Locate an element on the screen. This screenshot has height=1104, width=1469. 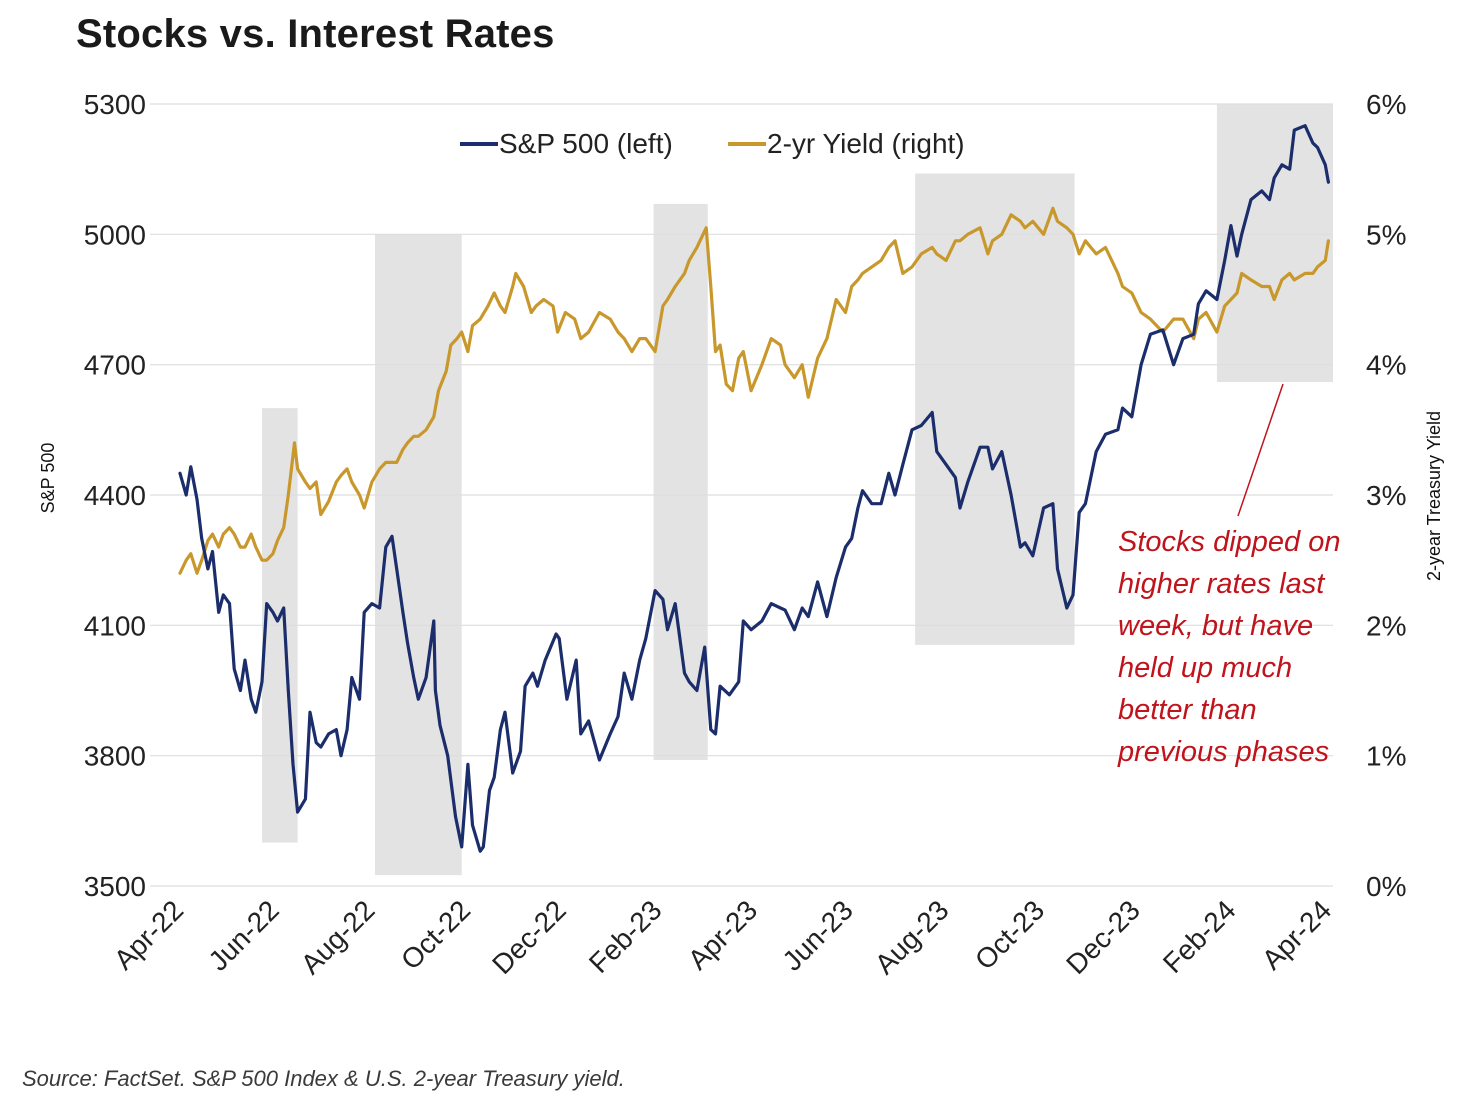
left-tick-label: 4700 is located at coordinates (115, 365).